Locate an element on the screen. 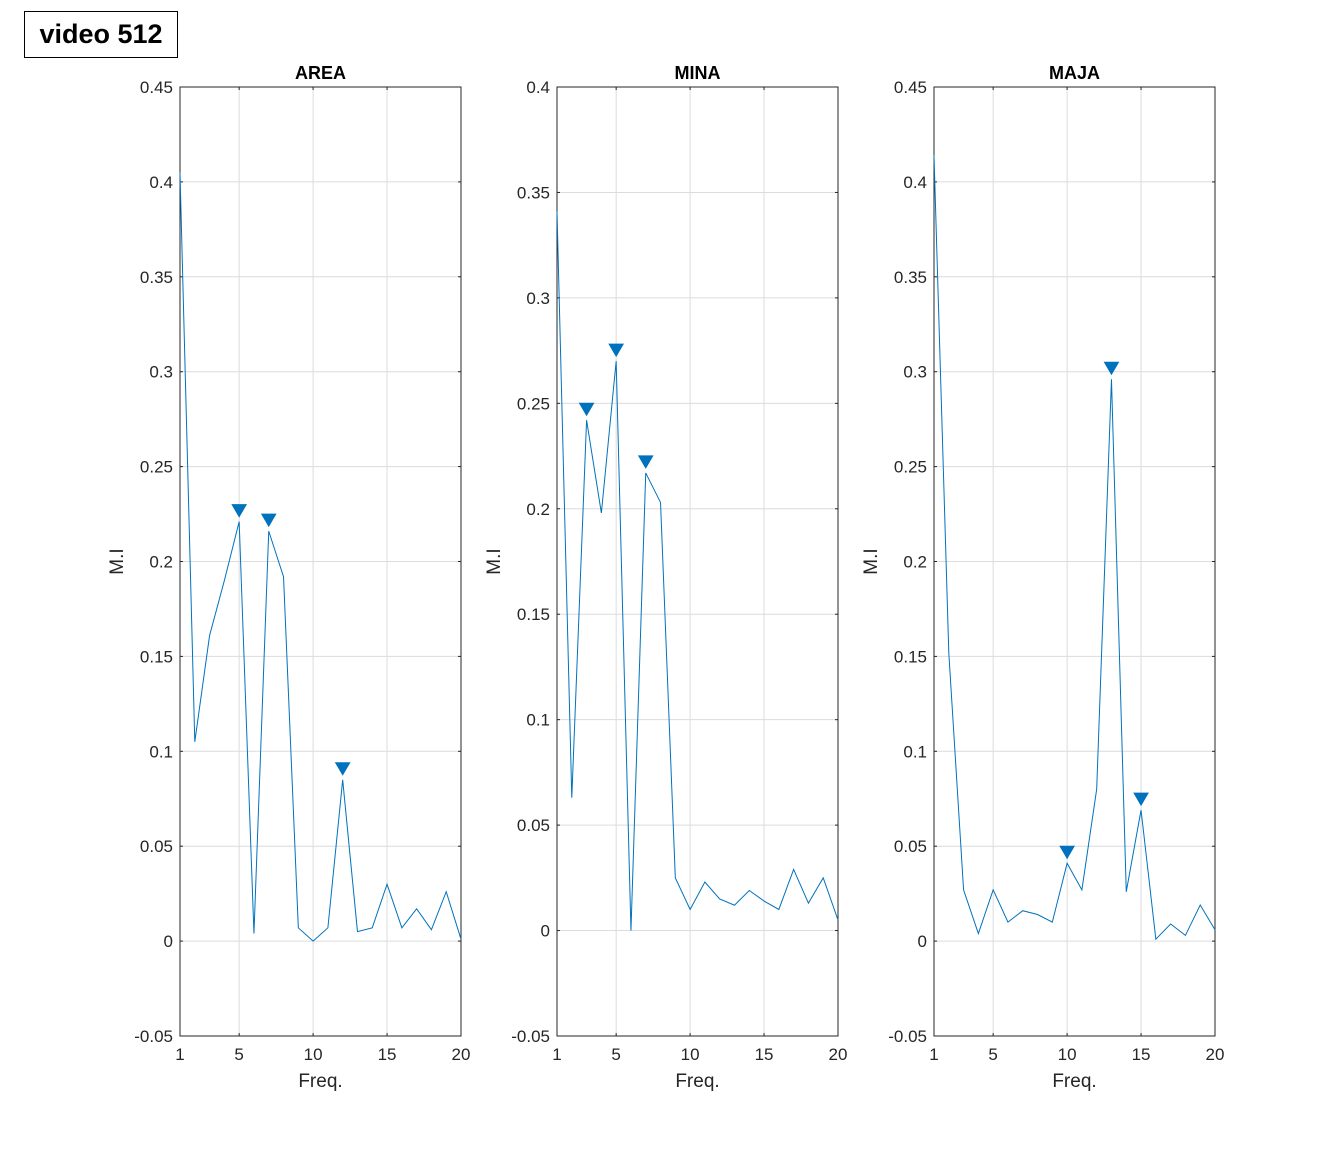 The width and height of the screenshot is (1344, 1164). subplot-title: AREA is located at coordinates (320, 73).